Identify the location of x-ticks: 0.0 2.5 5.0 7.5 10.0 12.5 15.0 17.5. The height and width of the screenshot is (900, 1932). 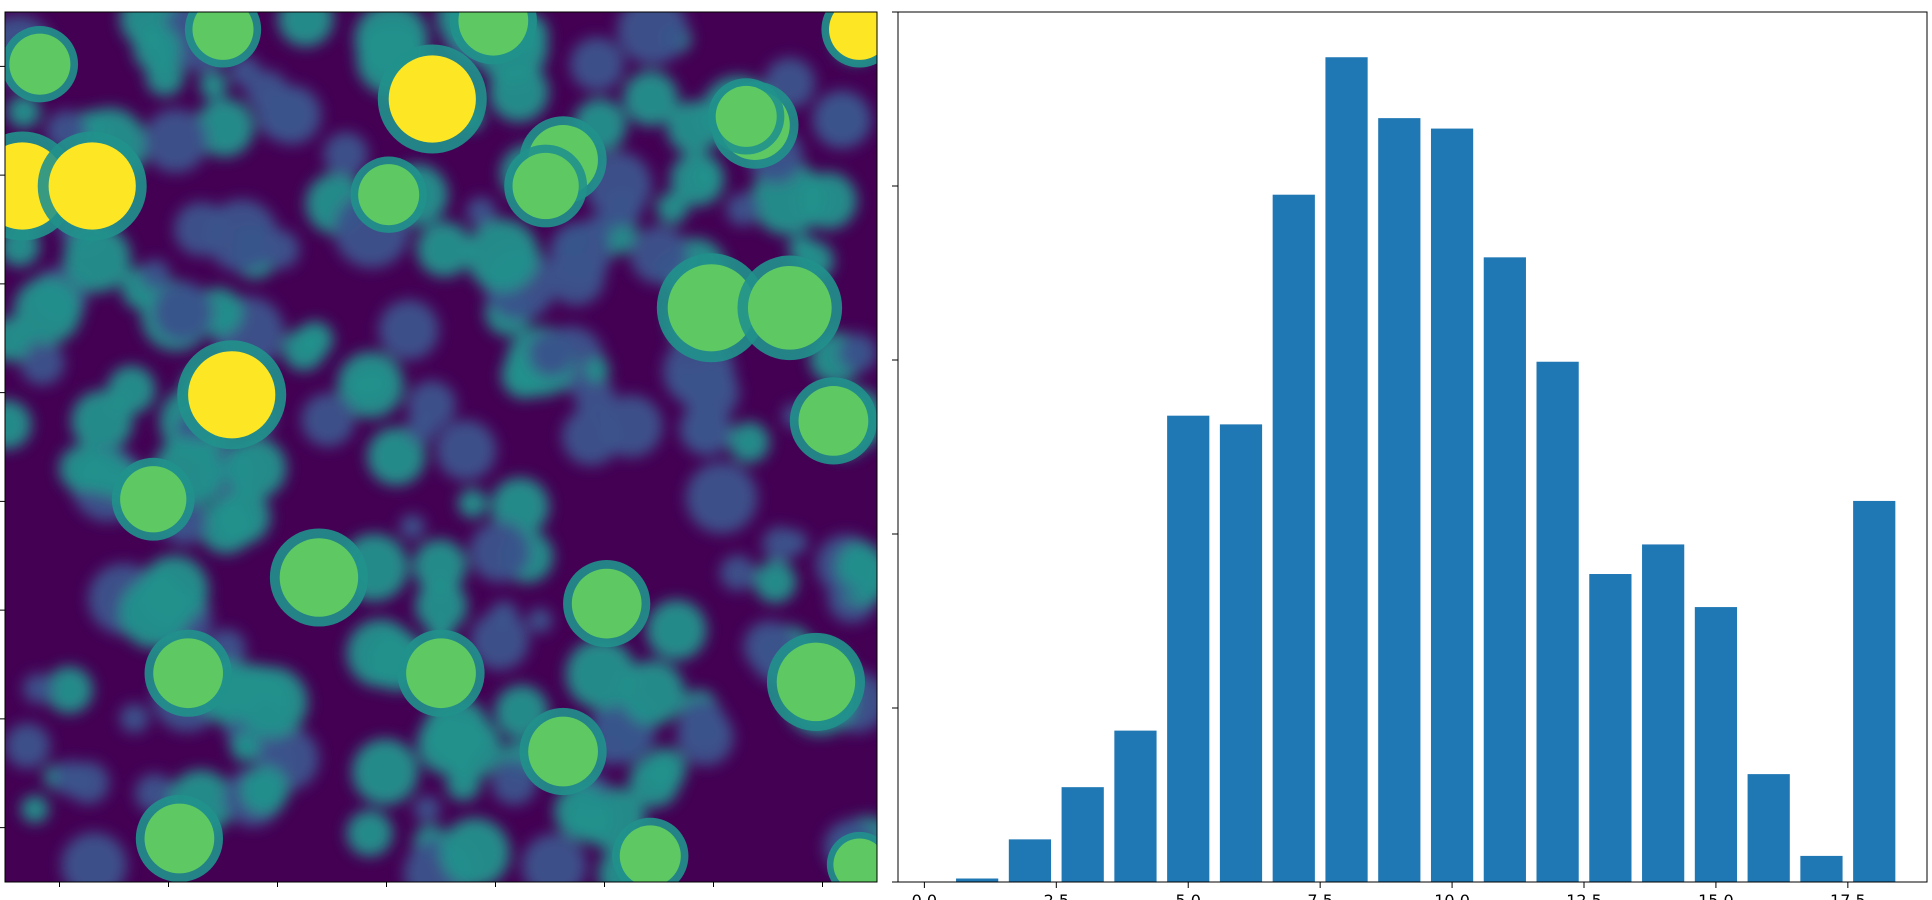
(1389, 891).